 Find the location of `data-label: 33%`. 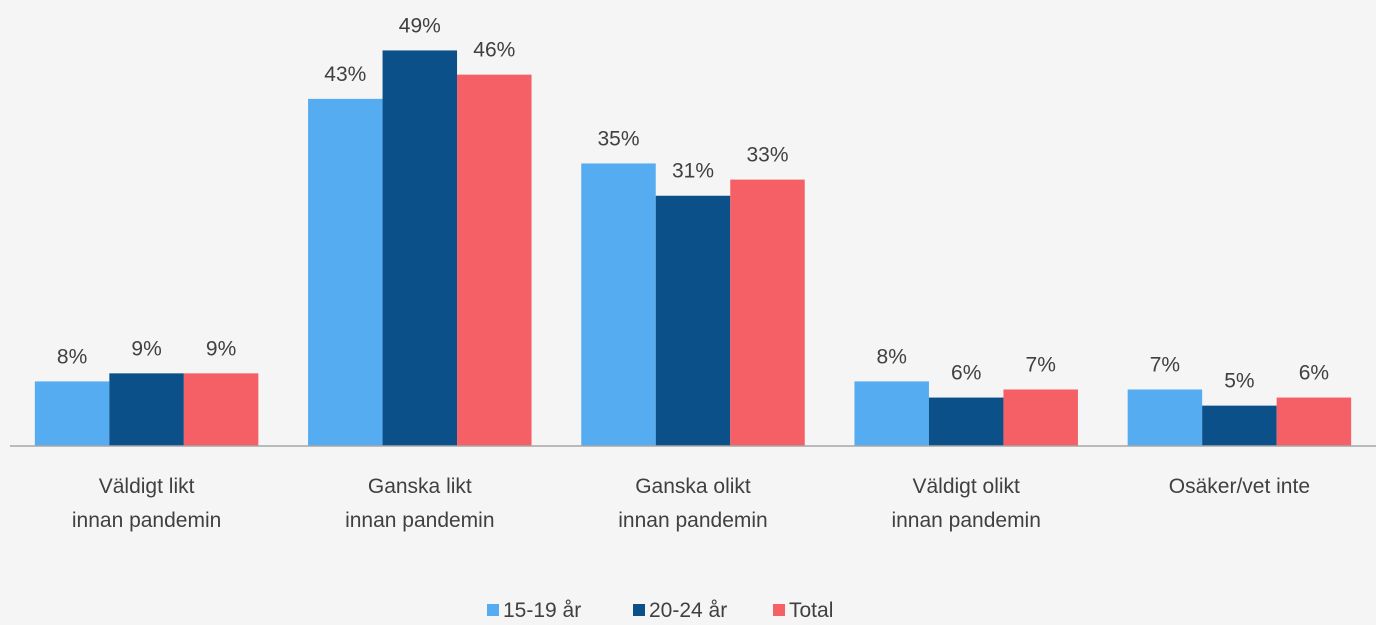

data-label: 33% is located at coordinates (767, 155).